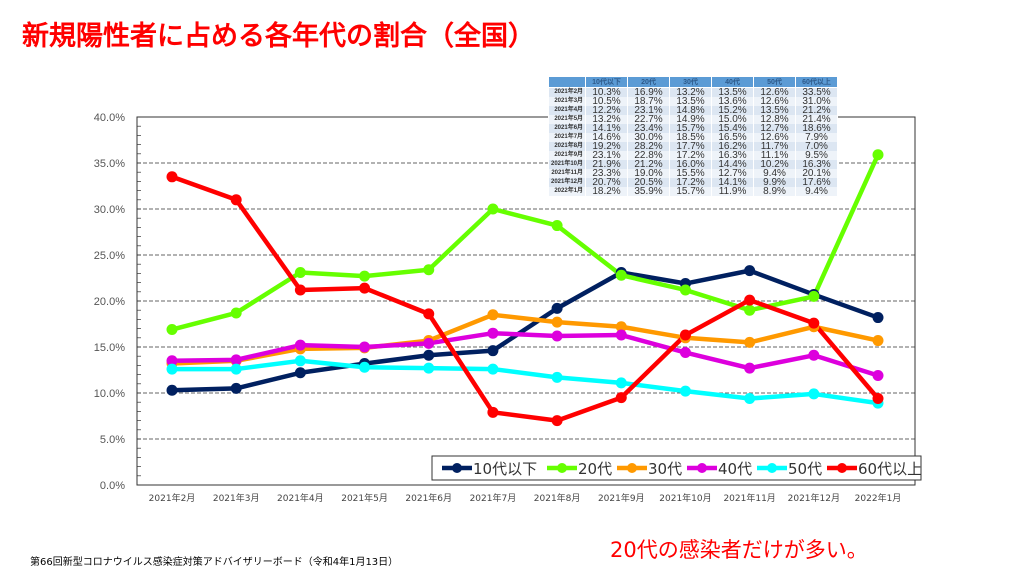 The height and width of the screenshot is (576, 1024). What do you see at coordinates (691, 192) in the screenshot?
I see `table-cell: 15.7%` at bounding box center [691, 192].